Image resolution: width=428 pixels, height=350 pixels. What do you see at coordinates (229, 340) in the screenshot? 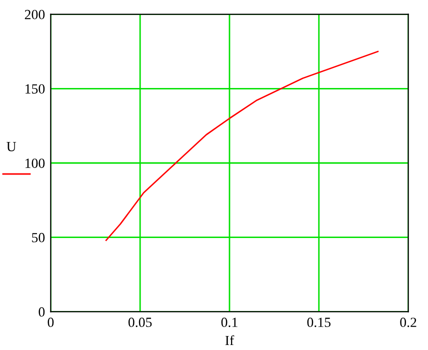
I see `x-axis-title: If` at bounding box center [229, 340].